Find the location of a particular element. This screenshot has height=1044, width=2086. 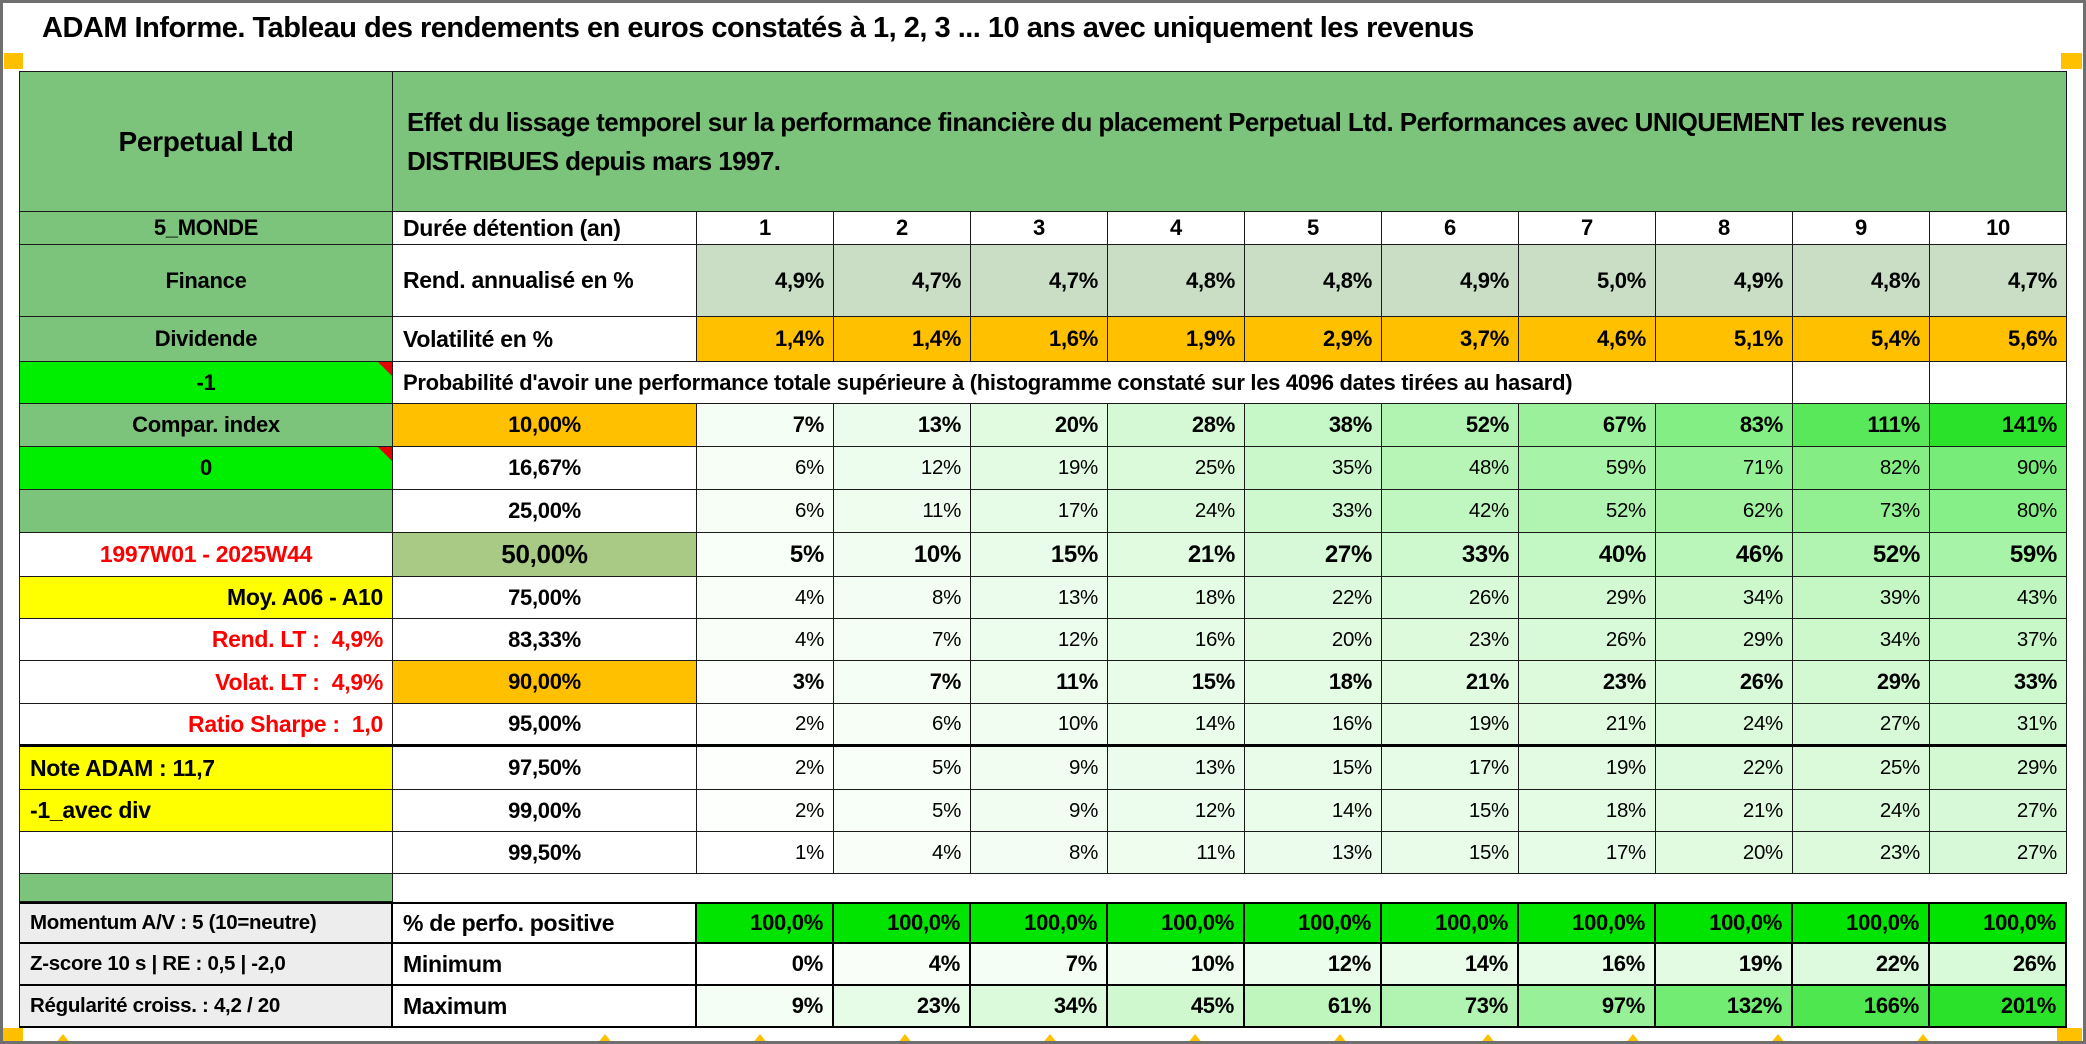

value-cell: 37% is located at coordinates (1998, 640).